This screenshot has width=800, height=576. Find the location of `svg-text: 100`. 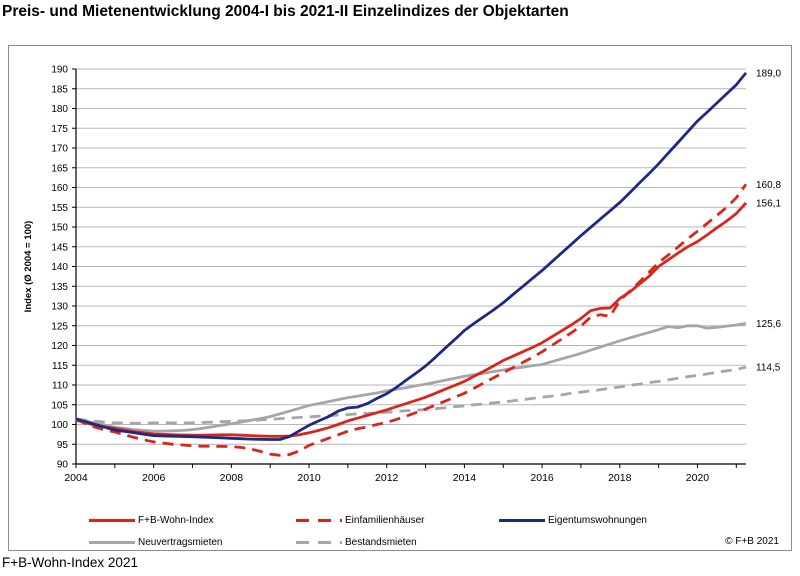

svg-text: 100 is located at coordinates (59, 425).